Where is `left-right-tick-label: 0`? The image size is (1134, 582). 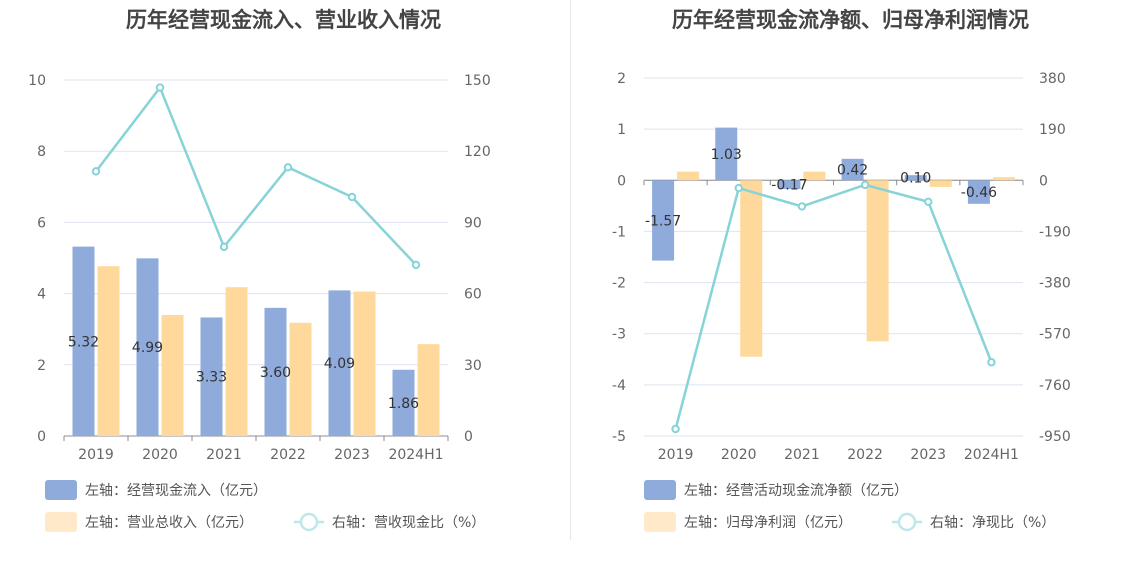 left-right-tick-label: 0 is located at coordinates (468, 437).